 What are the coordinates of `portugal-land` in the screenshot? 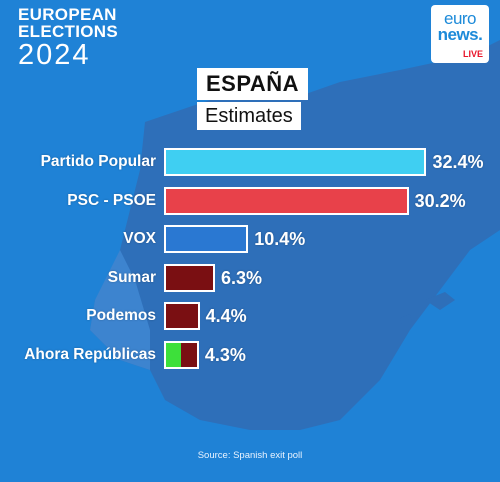 It's located at (120, 310).